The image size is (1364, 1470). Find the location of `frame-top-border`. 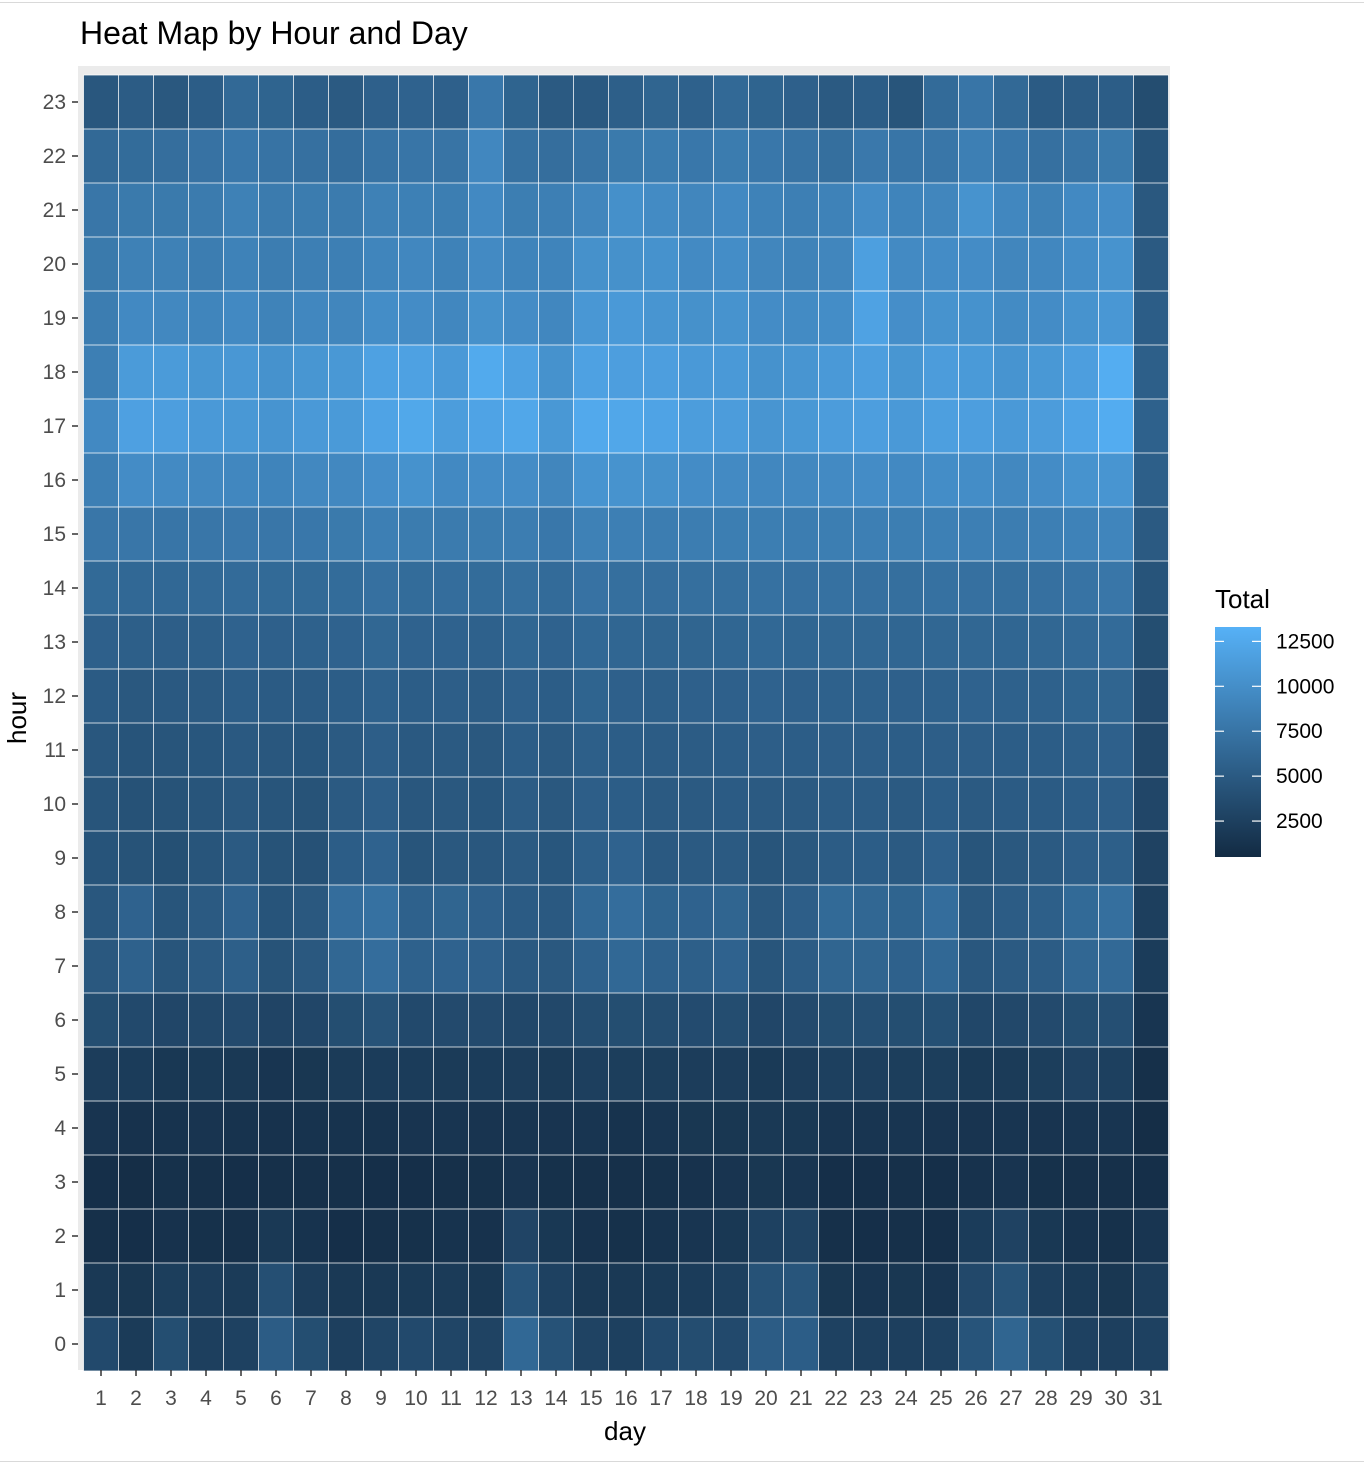

frame-top-border is located at coordinates (682, 2).